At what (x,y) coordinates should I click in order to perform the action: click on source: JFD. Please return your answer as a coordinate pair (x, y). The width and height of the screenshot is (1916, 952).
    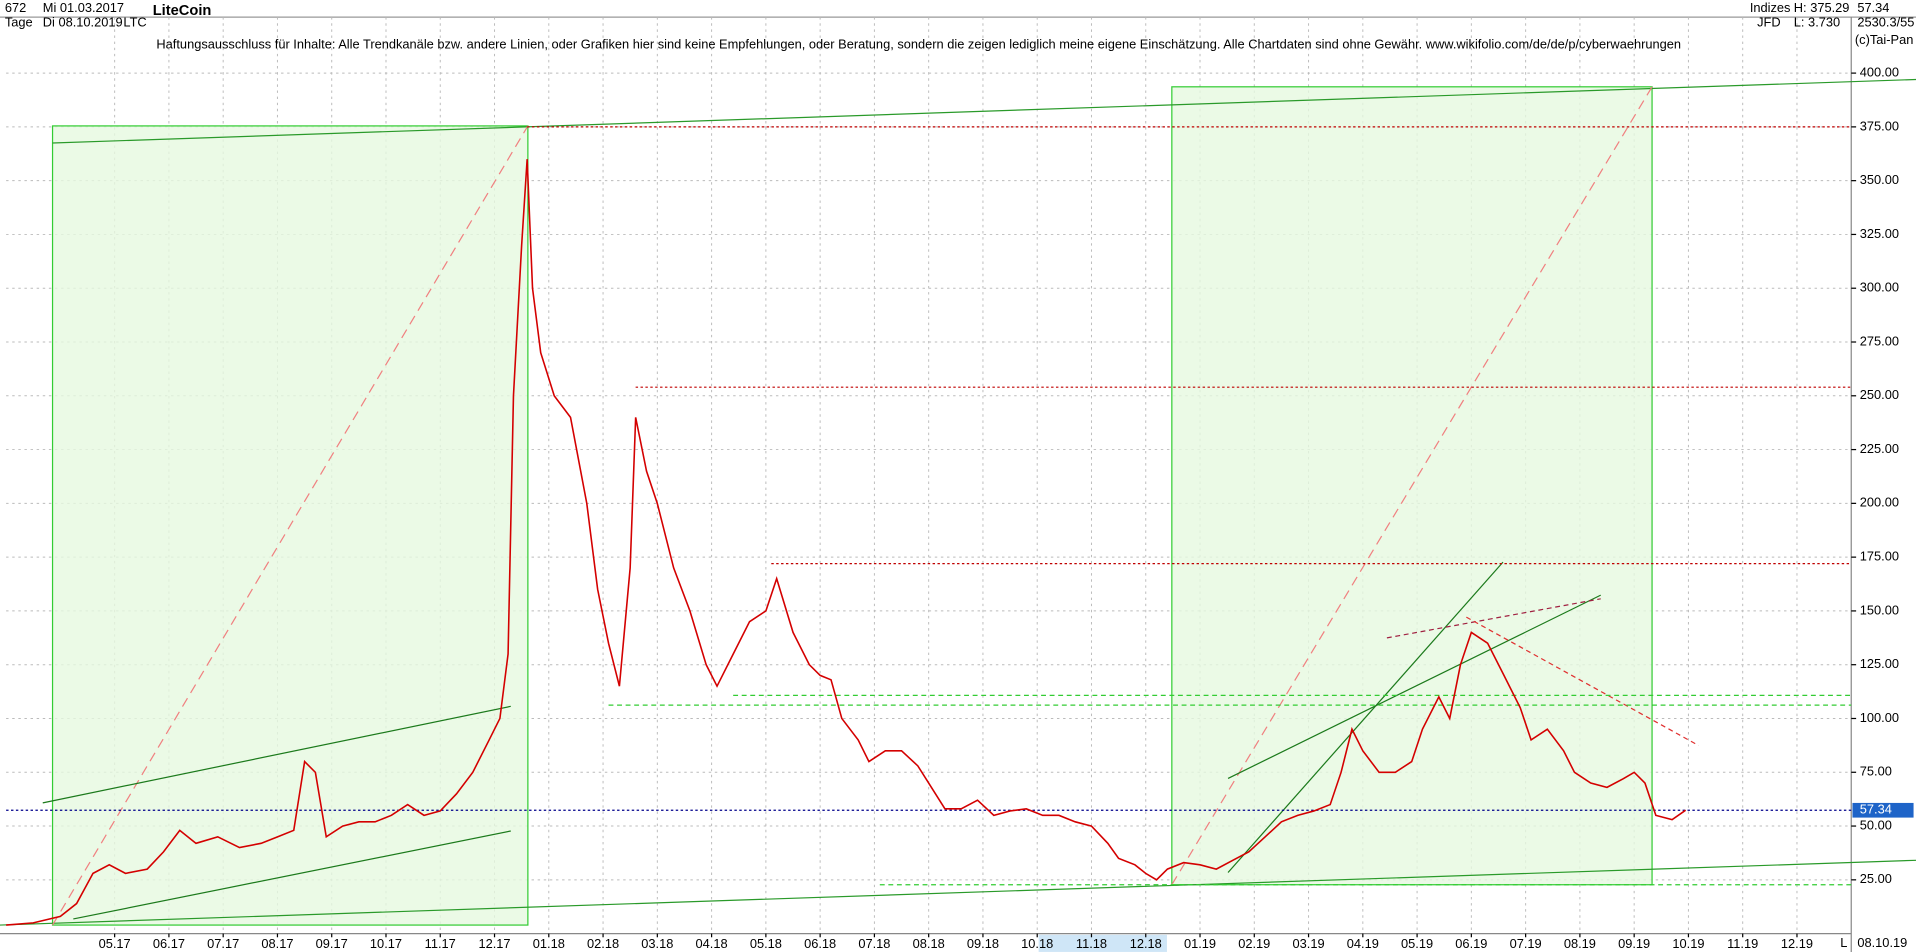
    Looking at the image, I should click on (1769, 22).